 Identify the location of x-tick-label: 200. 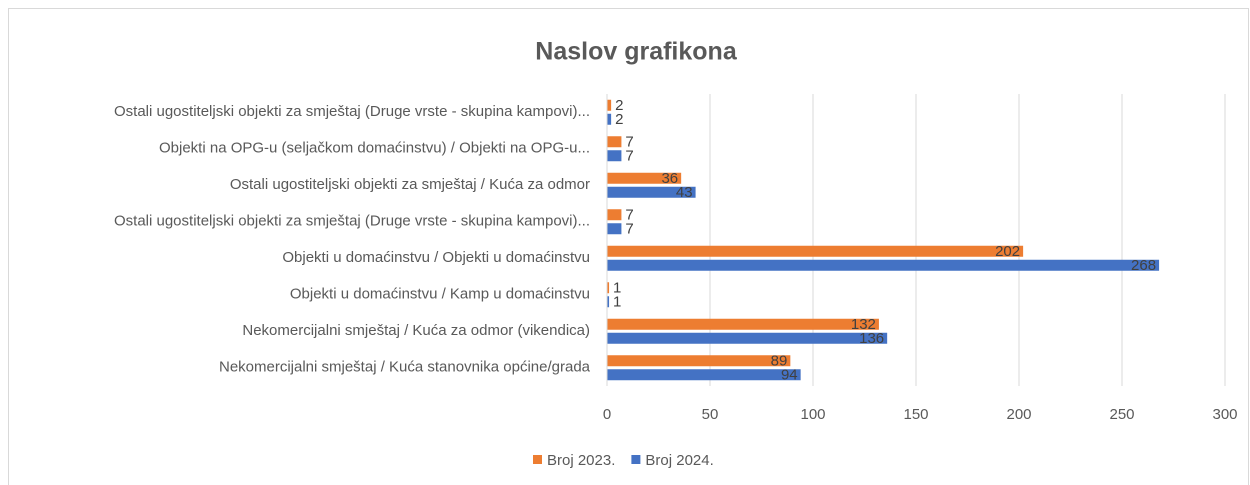
(1018, 414).